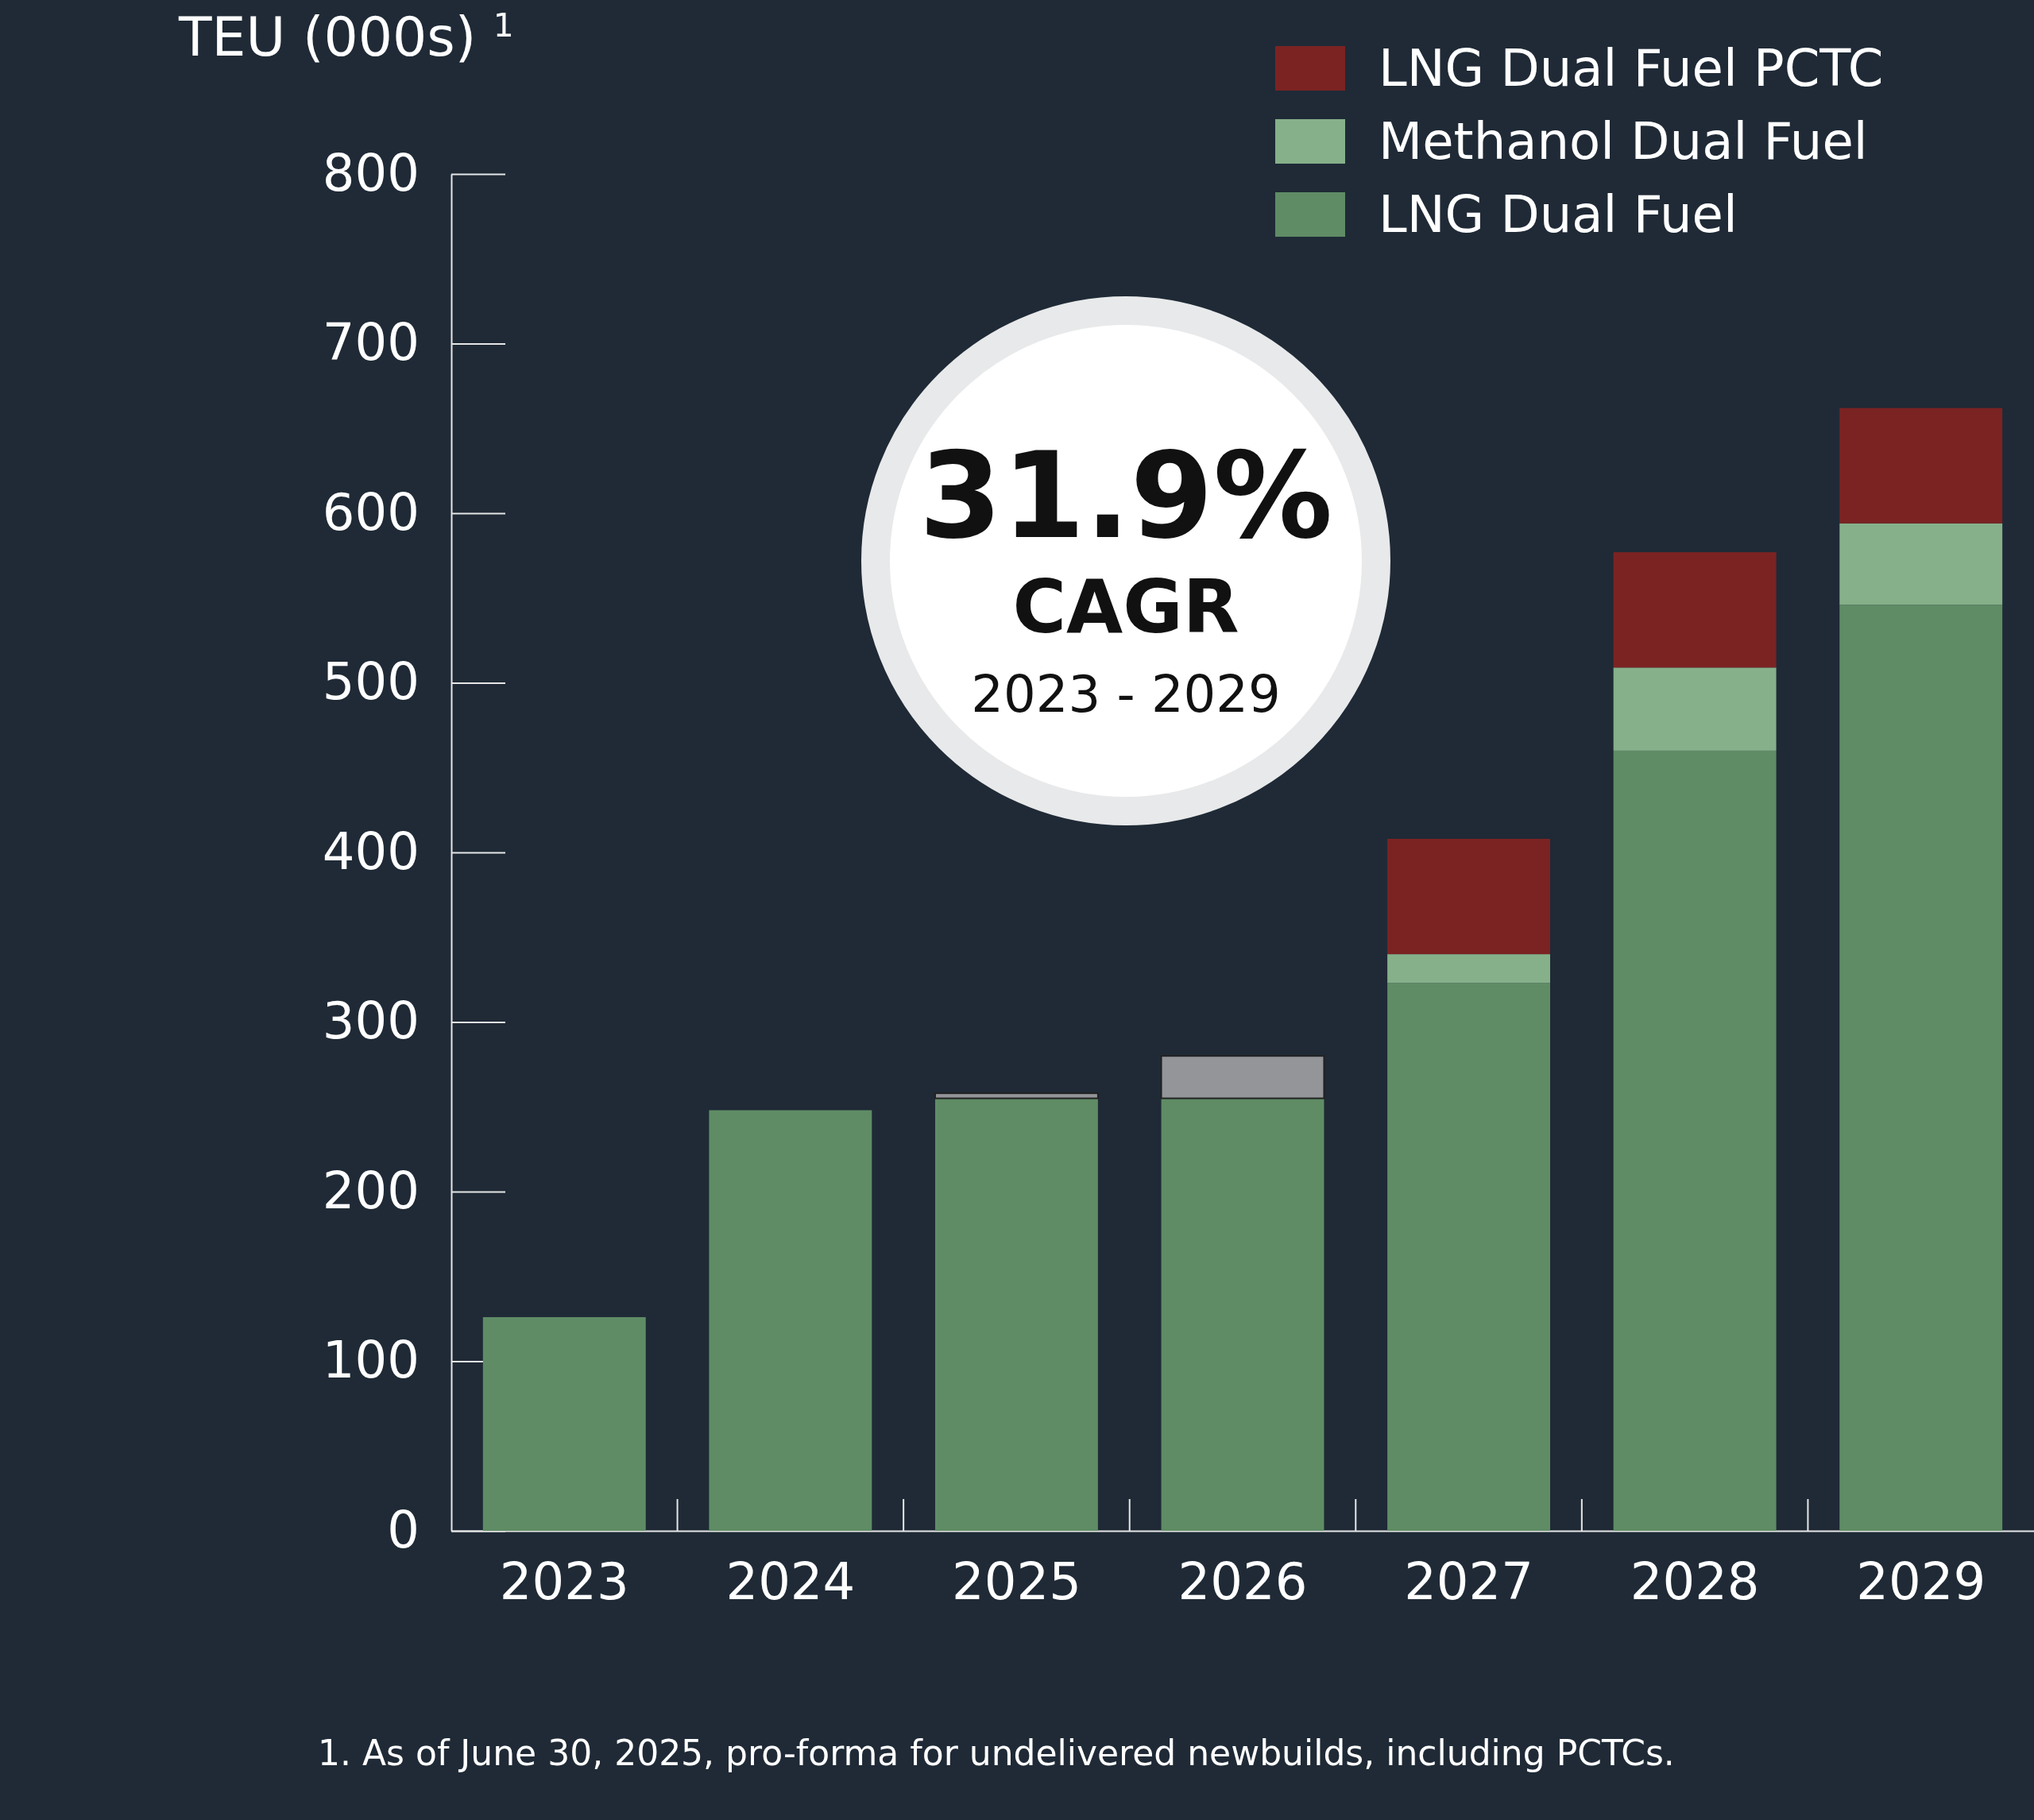  What do you see at coordinates (403, 1529) in the screenshot?
I see `y-tick-label: 0` at bounding box center [403, 1529].